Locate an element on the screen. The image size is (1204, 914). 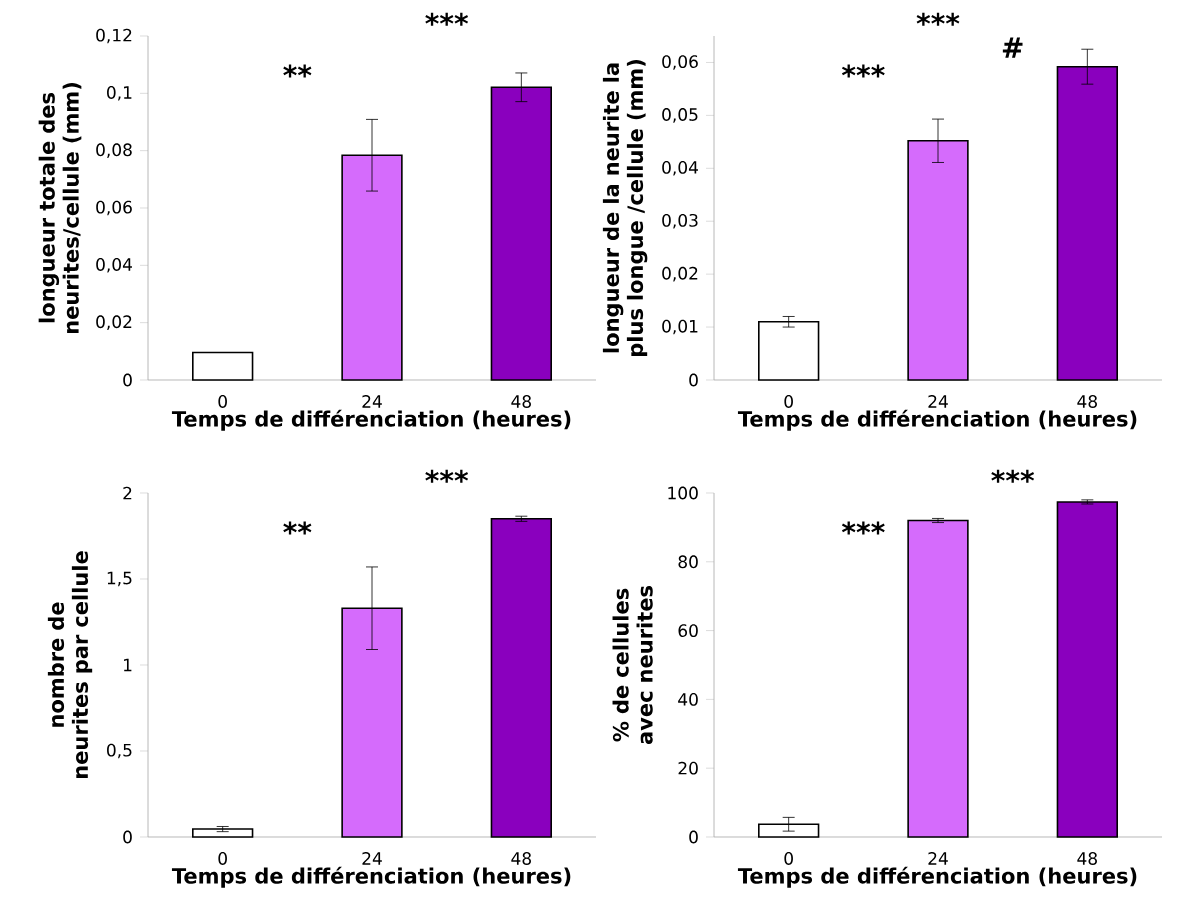
y-tick-label: 1 is located at coordinates (128, 665).